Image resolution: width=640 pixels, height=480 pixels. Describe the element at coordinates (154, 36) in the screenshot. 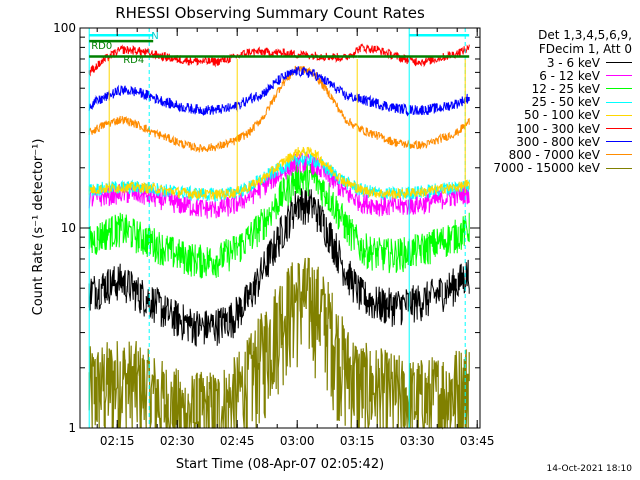

I see `annotation-n: N` at that location.